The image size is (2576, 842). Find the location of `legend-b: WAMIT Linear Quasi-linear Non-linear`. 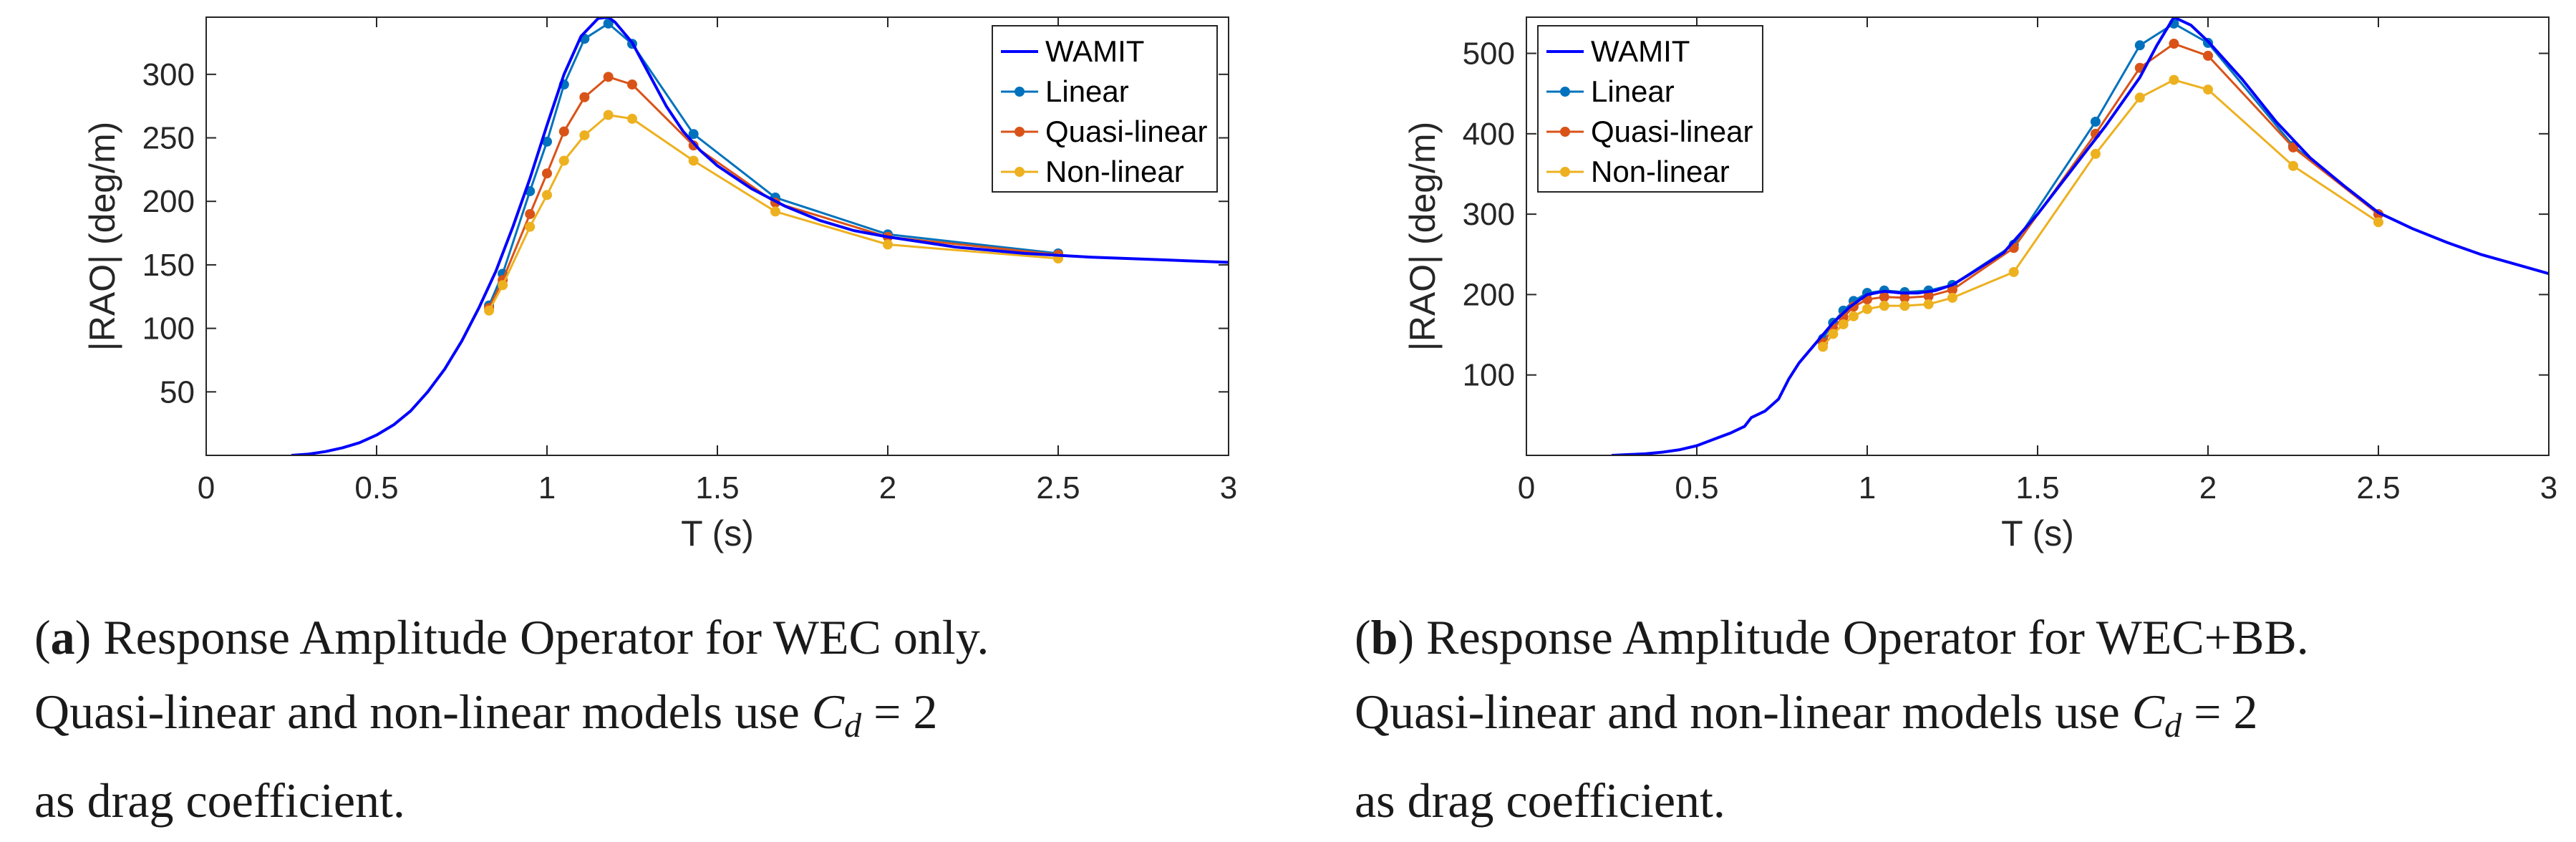

legend-b: WAMIT Linear Quasi-linear Non-linear is located at coordinates (1650, 109).